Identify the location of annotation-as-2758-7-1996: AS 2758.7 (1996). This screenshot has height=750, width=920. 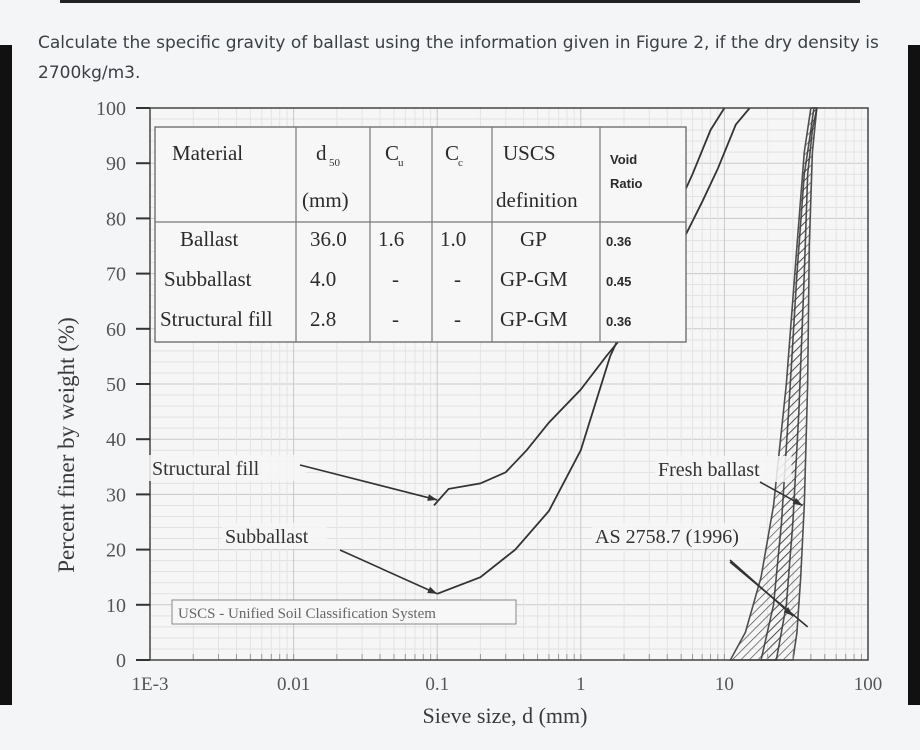
(667, 537).